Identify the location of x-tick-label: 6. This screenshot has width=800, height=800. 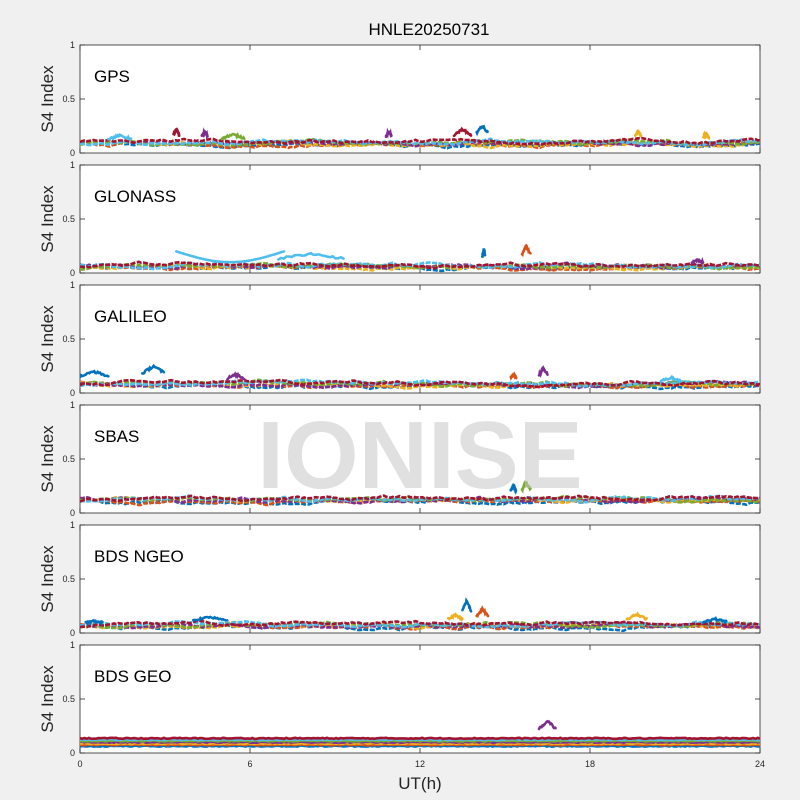
(249, 764).